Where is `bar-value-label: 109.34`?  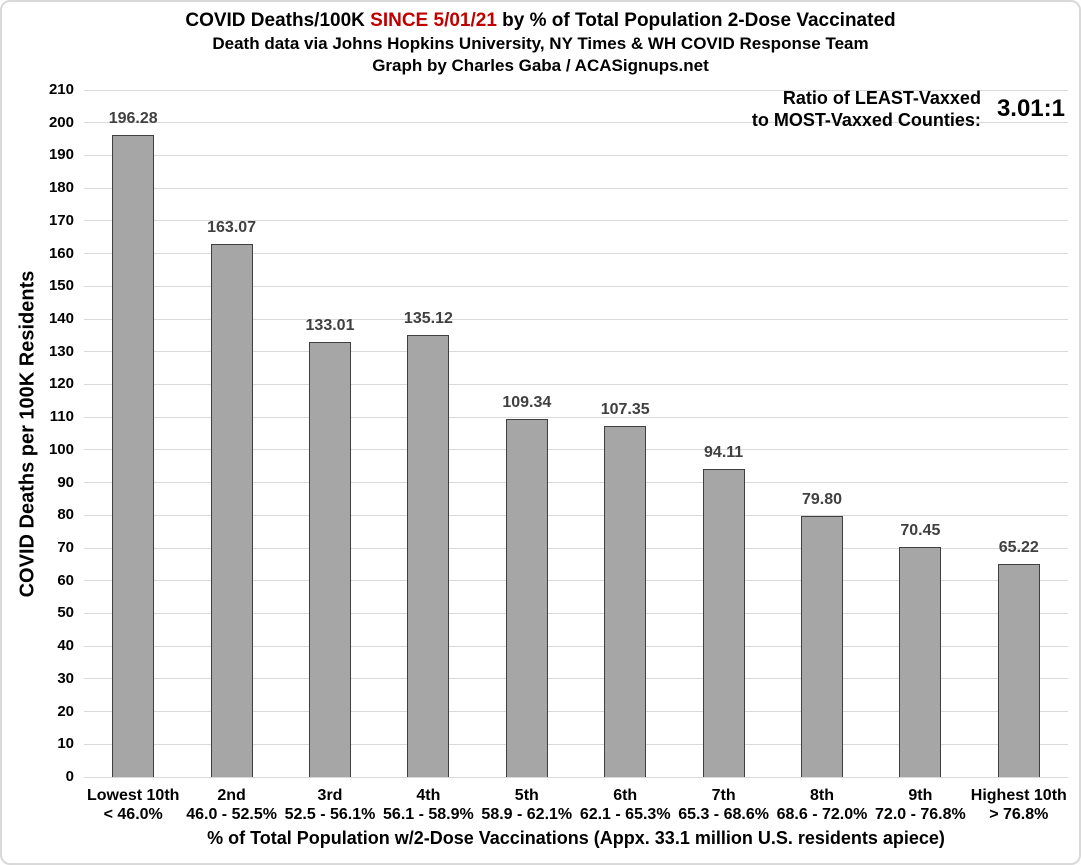
bar-value-label: 109.34 is located at coordinates (527, 403).